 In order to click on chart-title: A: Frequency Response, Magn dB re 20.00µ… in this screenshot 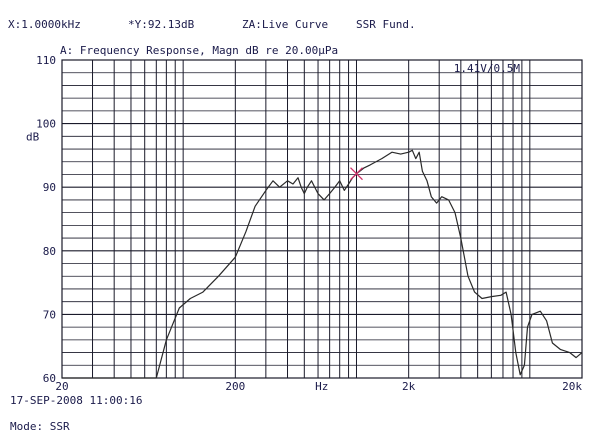, I will do `click(199, 50)`.